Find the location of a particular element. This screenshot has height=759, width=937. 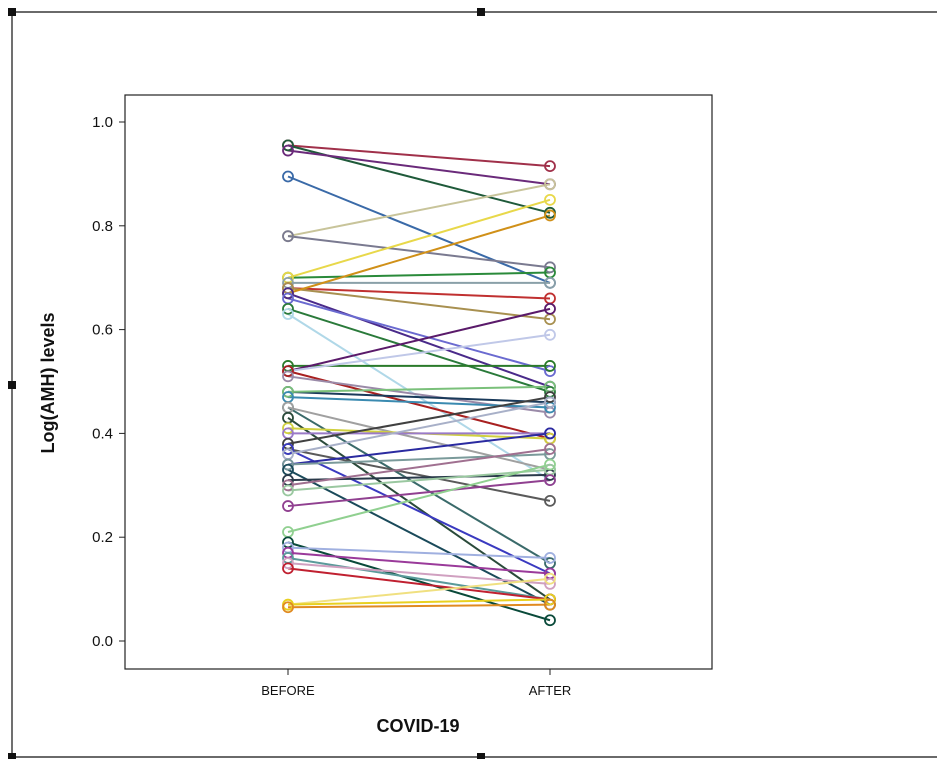

data-point-13-before is located at coordinates (288, 293).